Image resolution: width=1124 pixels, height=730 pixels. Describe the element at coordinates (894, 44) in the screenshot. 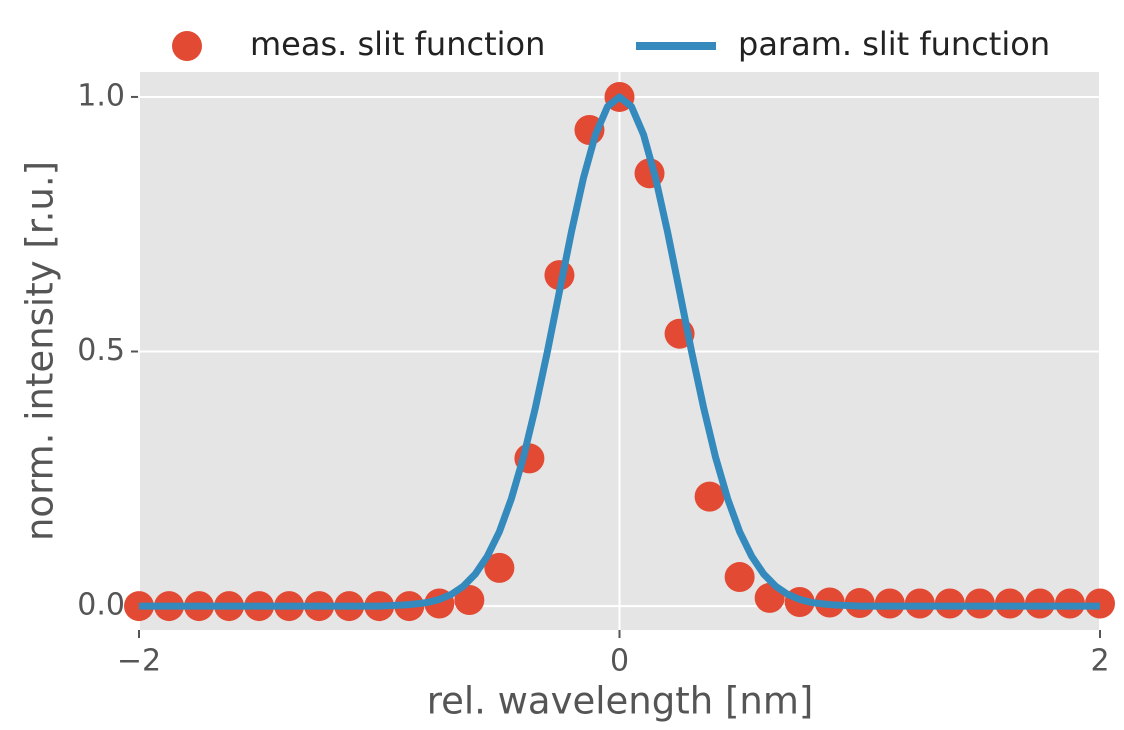

I see `legend-label: param. slit function` at that location.